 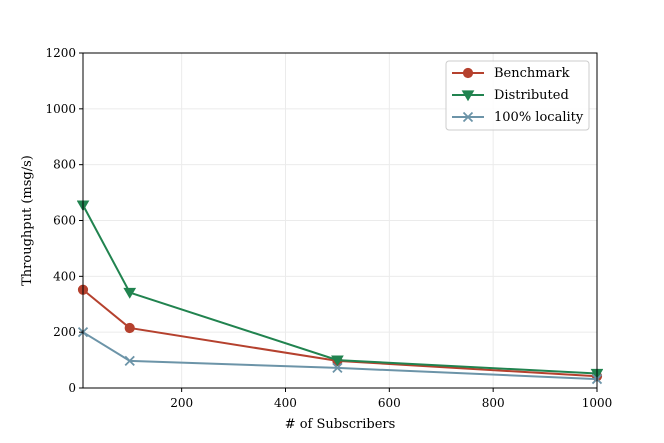 I want to click on x-tick-label: 400, so click(x=285, y=403).